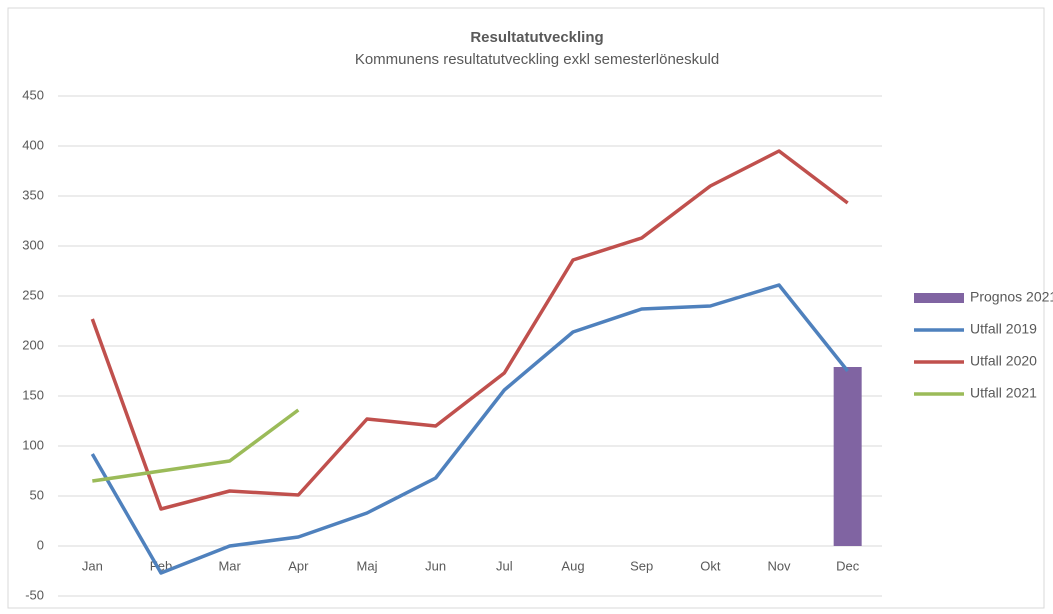 The width and height of the screenshot is (1053, 614). I want to click on x-tick-label: Aug, so click(572, 565).